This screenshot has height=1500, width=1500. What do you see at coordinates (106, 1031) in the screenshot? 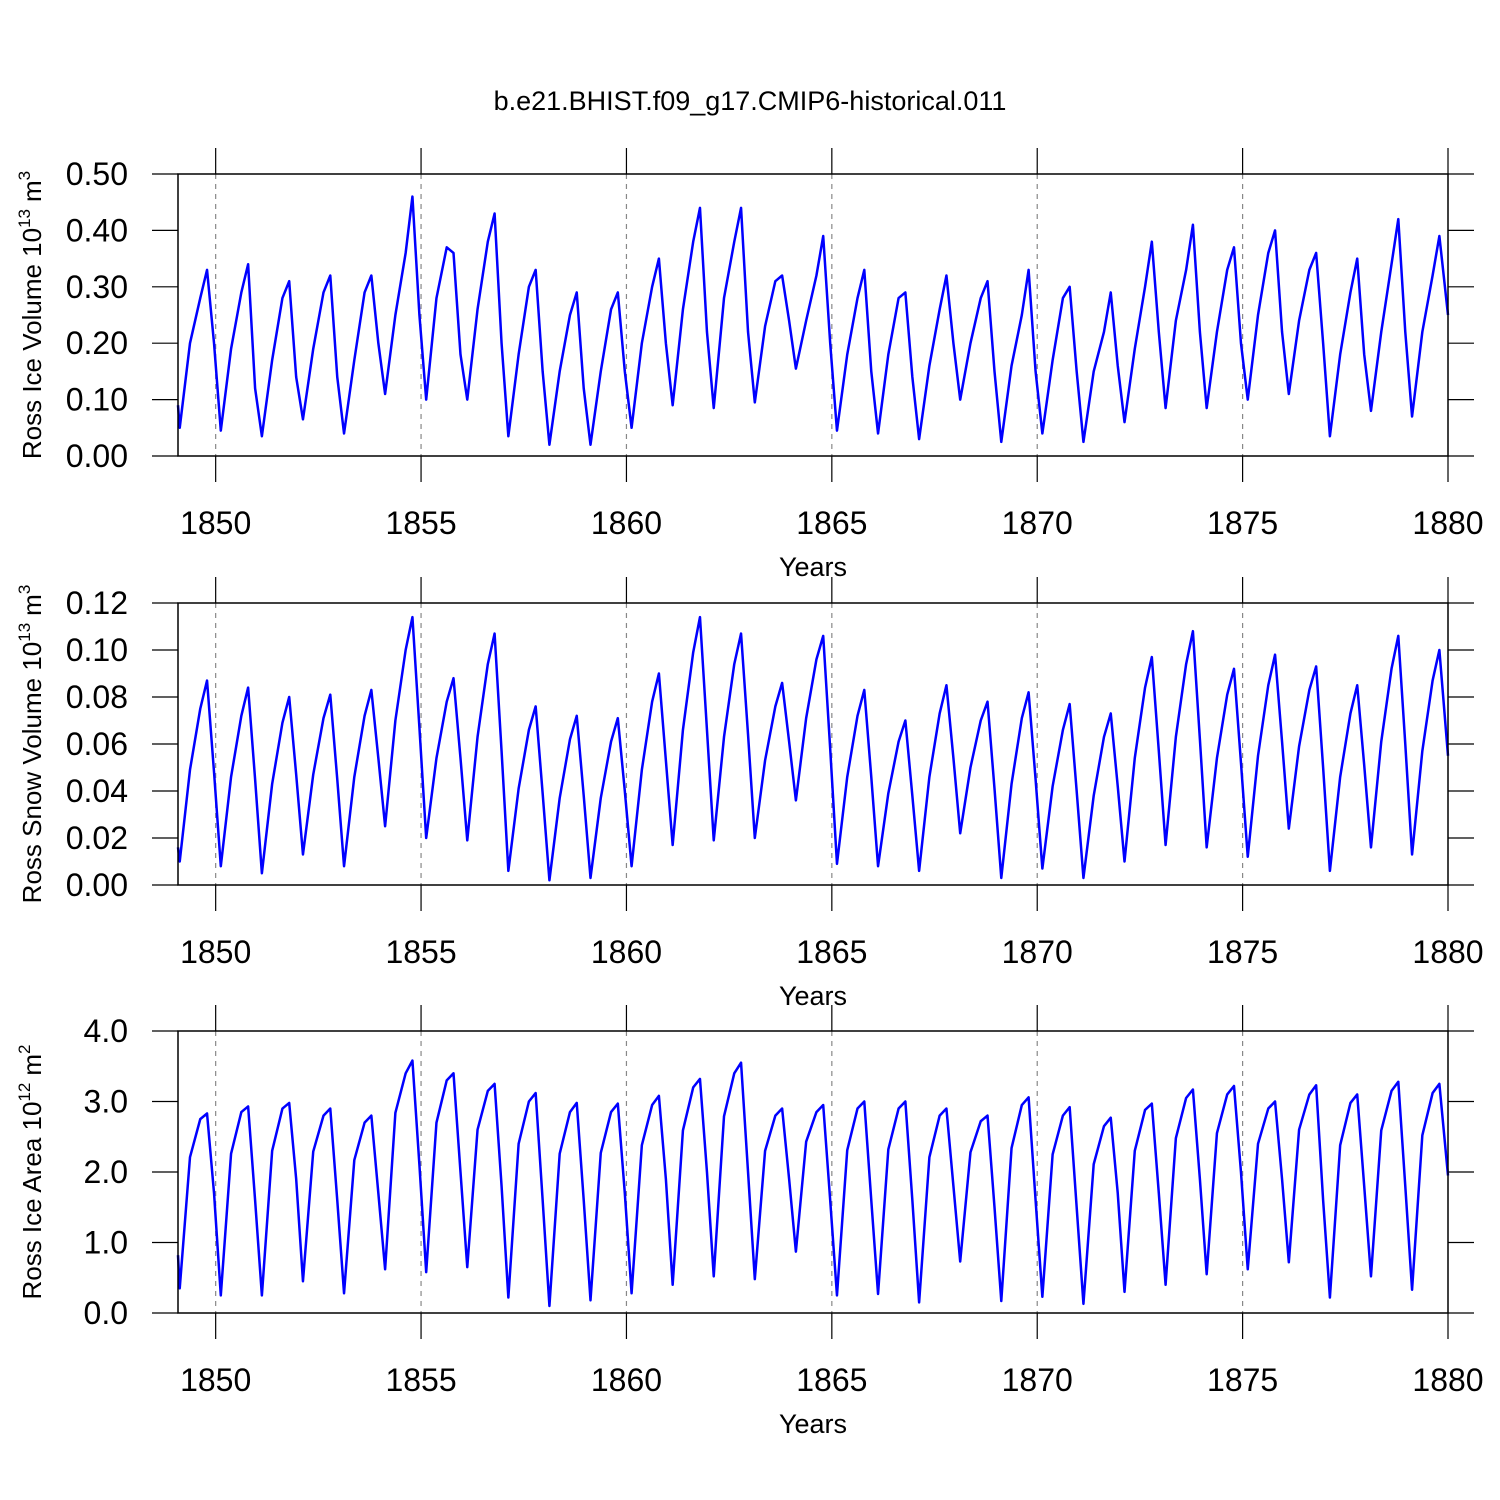
I see `y-tick-label: 4.0` at bounding box center [106, 1031].